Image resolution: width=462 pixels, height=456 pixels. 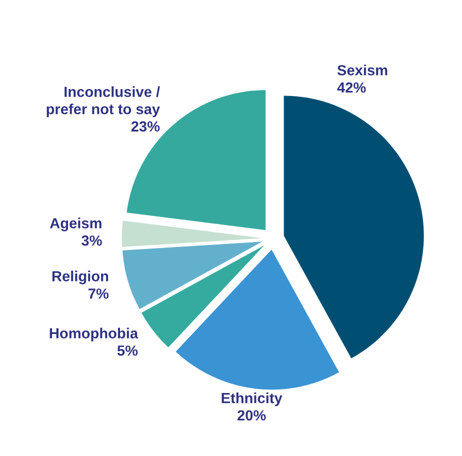 What do you see at coordinates (103, 102) in the screenshot?
I see `slice-label: Inconclusive / prefer not to say` at bounding box center [103, 102].